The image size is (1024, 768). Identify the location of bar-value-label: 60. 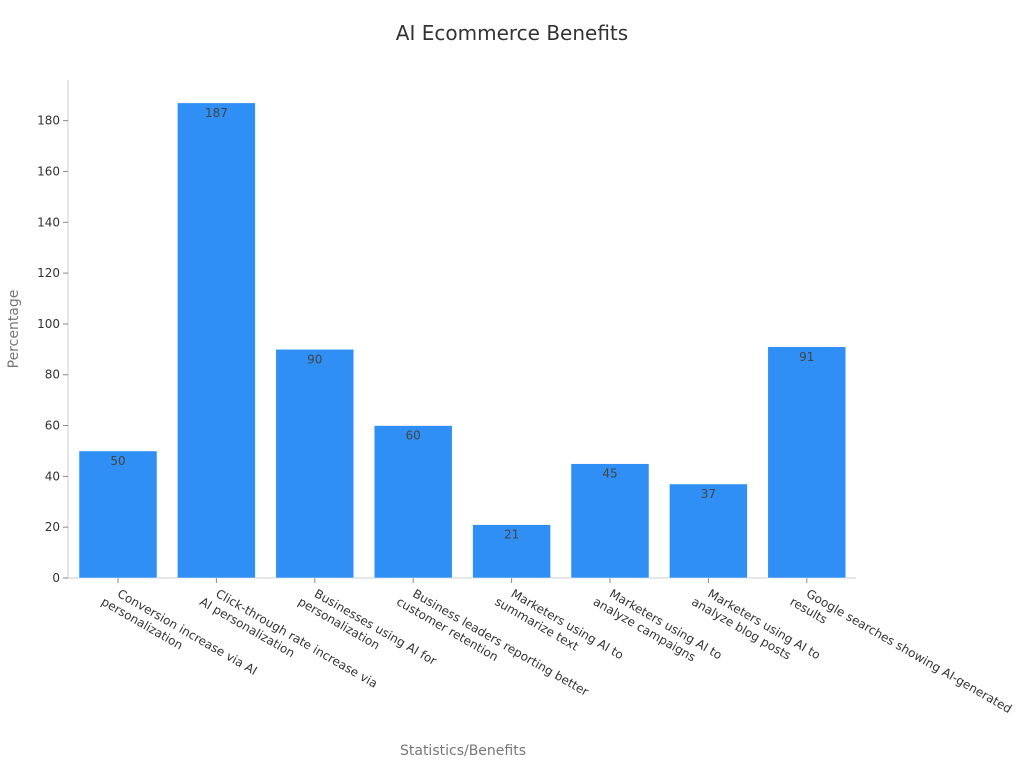
(413, 436).